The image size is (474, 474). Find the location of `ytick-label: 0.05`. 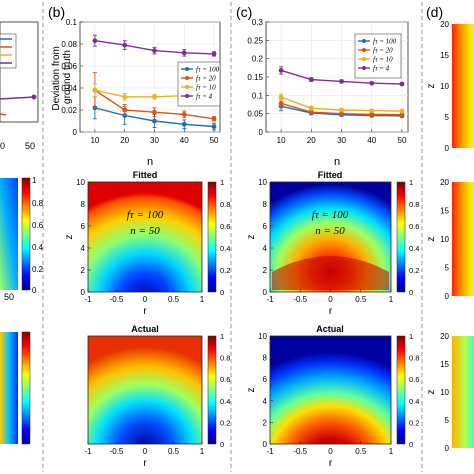

ytick-label: 0.05 is located at coordinates (255, 114).